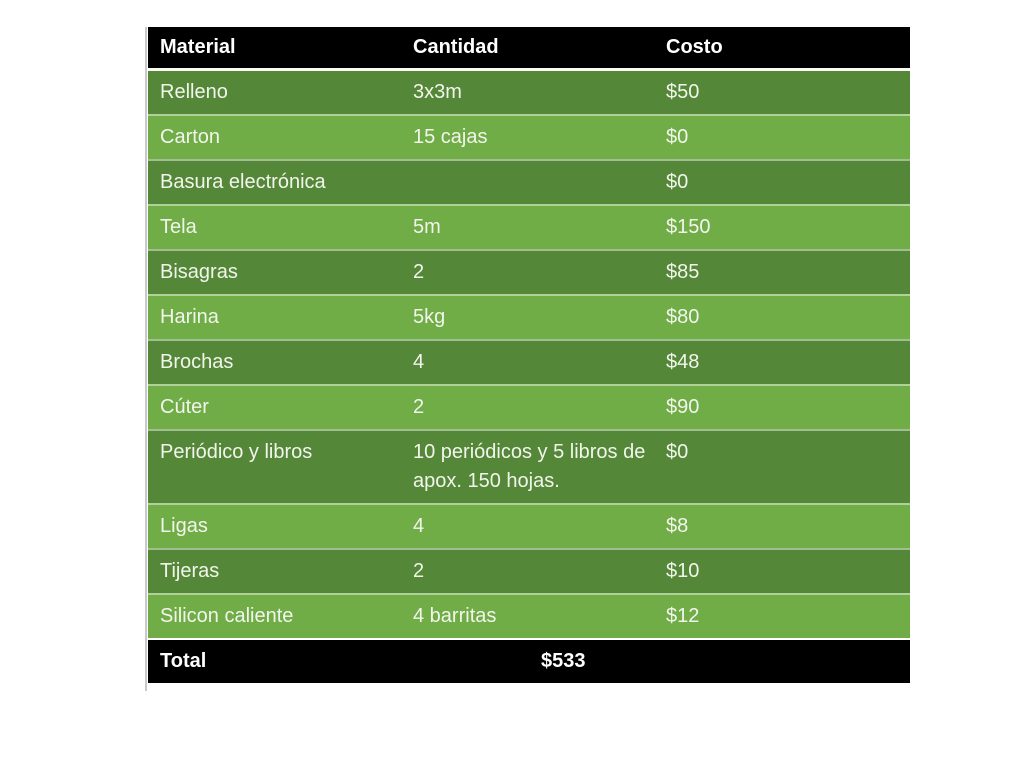 The width and height of the screenshot is (1024, 768). What do you see at coordinates (683, 272) in the screenshot?
I see `costo-cell: $85` at bounding box center [683, 272].